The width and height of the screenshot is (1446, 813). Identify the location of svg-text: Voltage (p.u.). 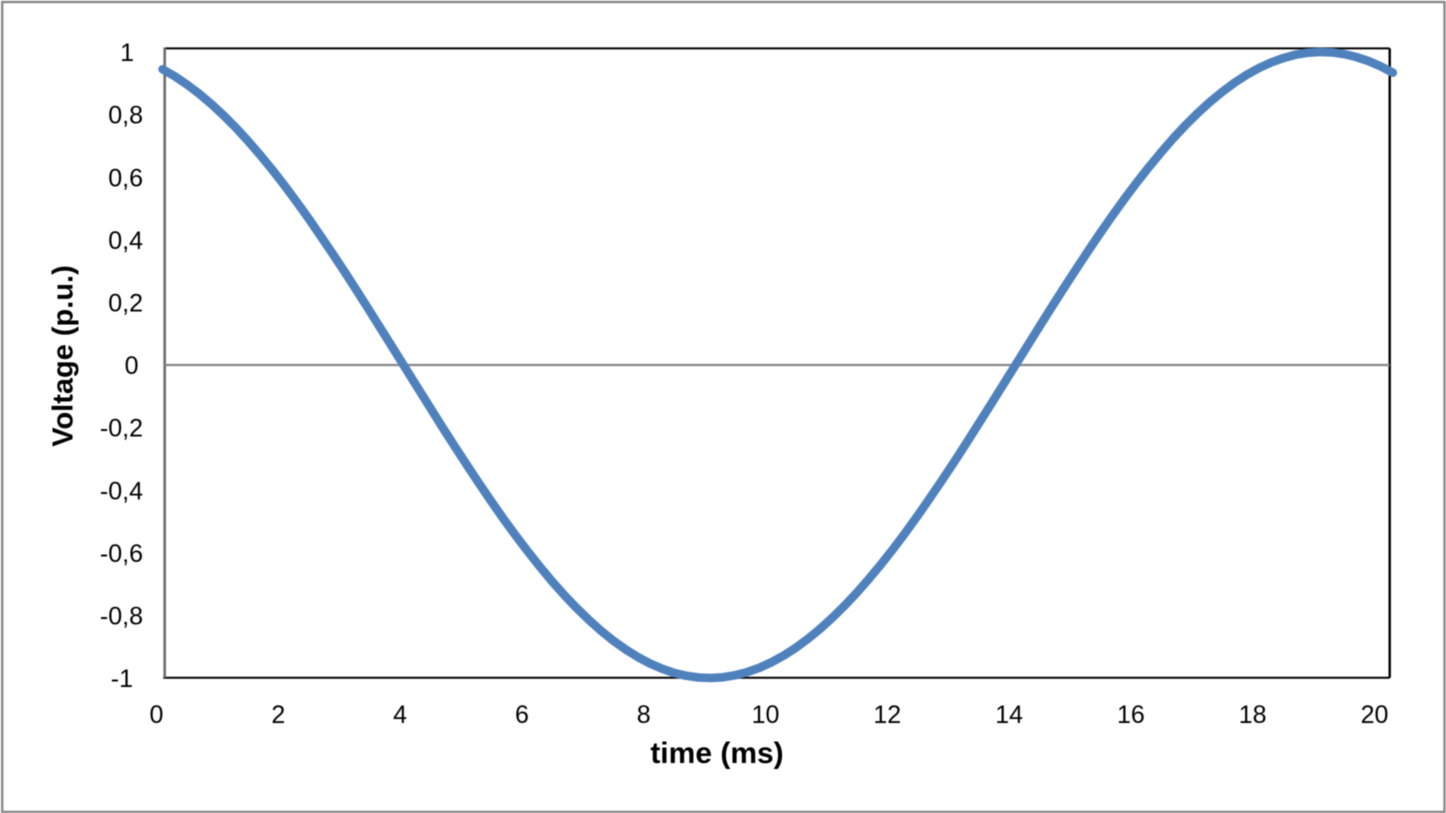
(64, 356).